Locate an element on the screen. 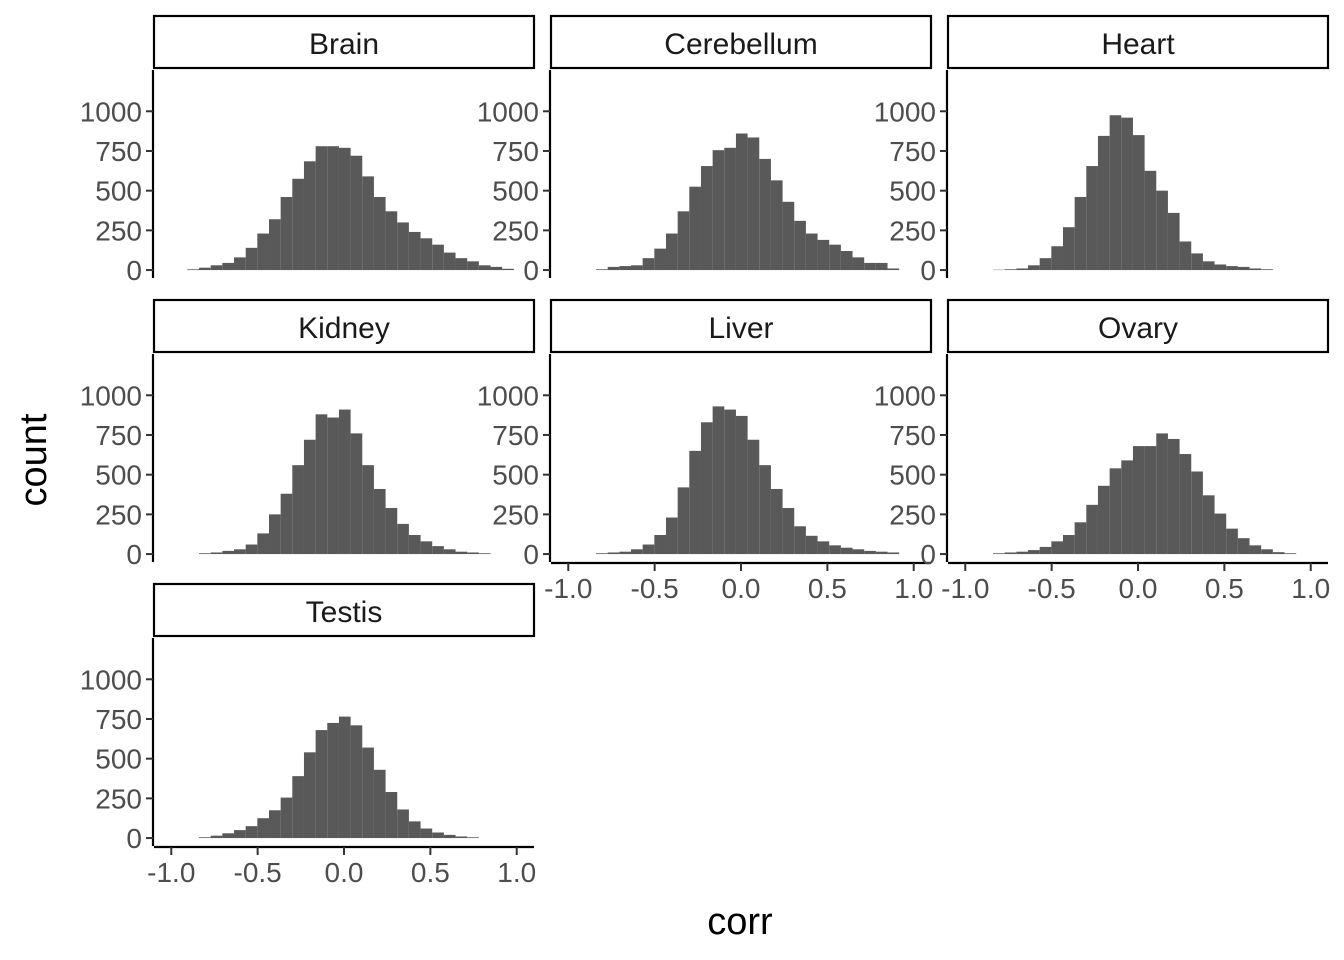 Image resolution: width=1344 pixels, height=960 pixels. strip-label: Testis is located at coordinates (344, 612).